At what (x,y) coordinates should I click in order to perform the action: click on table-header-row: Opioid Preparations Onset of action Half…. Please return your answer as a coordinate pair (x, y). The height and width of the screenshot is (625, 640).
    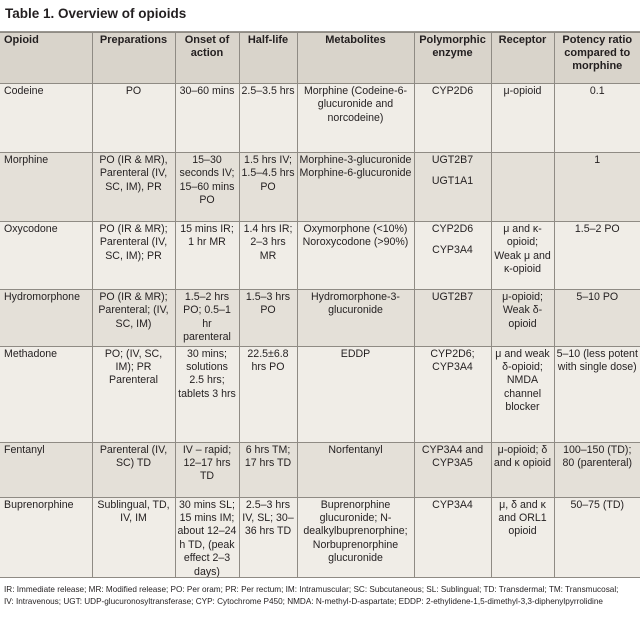
    Looking at the image, I should click on (320, 58).